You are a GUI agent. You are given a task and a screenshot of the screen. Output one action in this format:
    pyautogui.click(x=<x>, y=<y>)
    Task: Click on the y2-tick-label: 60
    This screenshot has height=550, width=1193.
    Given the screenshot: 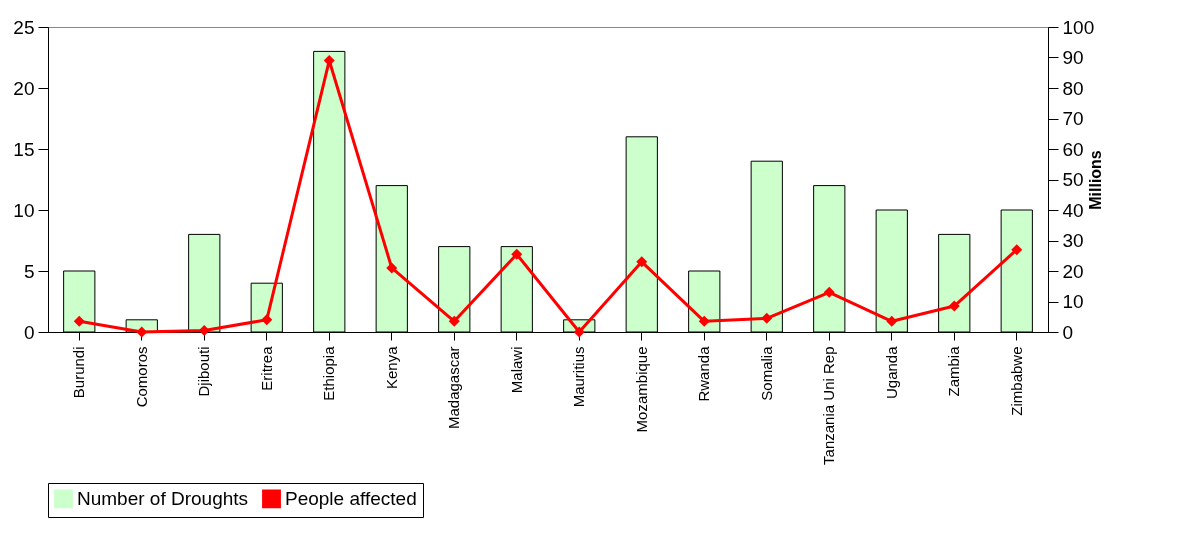 What is the action you would take?
    pyautogui.click(x=1073, y=149)
    